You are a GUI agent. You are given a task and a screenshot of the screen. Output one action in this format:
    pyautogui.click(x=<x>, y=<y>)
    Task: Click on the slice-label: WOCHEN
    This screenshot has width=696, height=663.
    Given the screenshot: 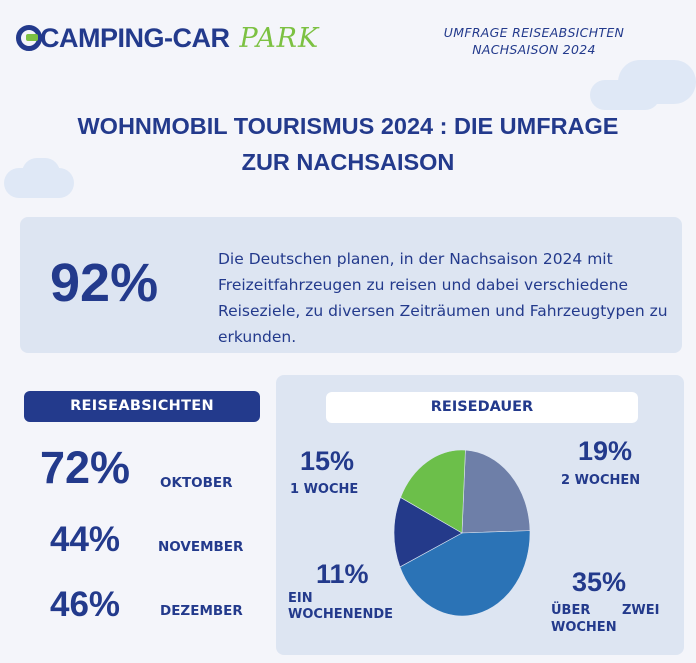 What is the action you would take?
    pyautogui.click(x=584, y=627)
    